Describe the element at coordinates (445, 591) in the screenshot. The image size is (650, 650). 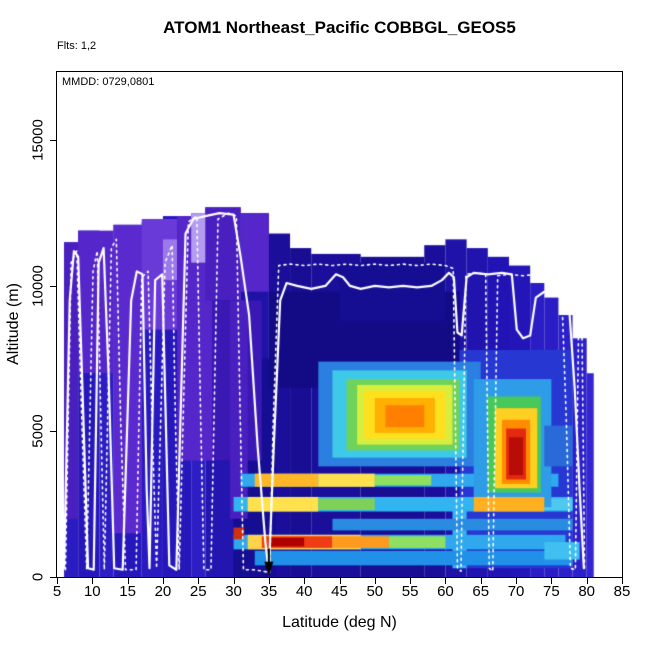
I see `x-tick-label: 60` at that location.